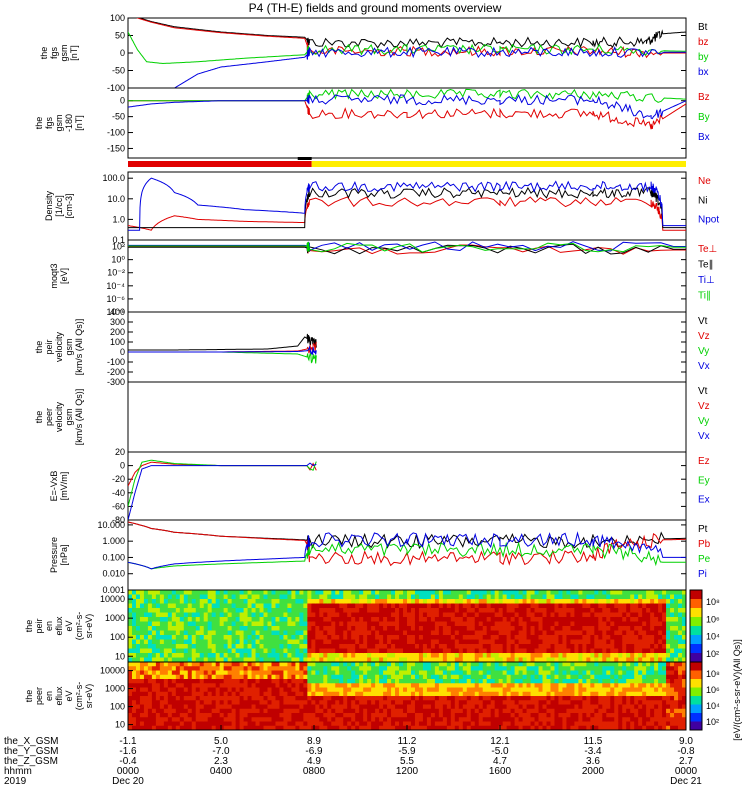 This screenshot has height=800, width=750. I want to click on panel-efield: 20 0 -20 -40 -60 -80 Ez Ey Ex E=-VxB [mV/m], so click(379, 486).